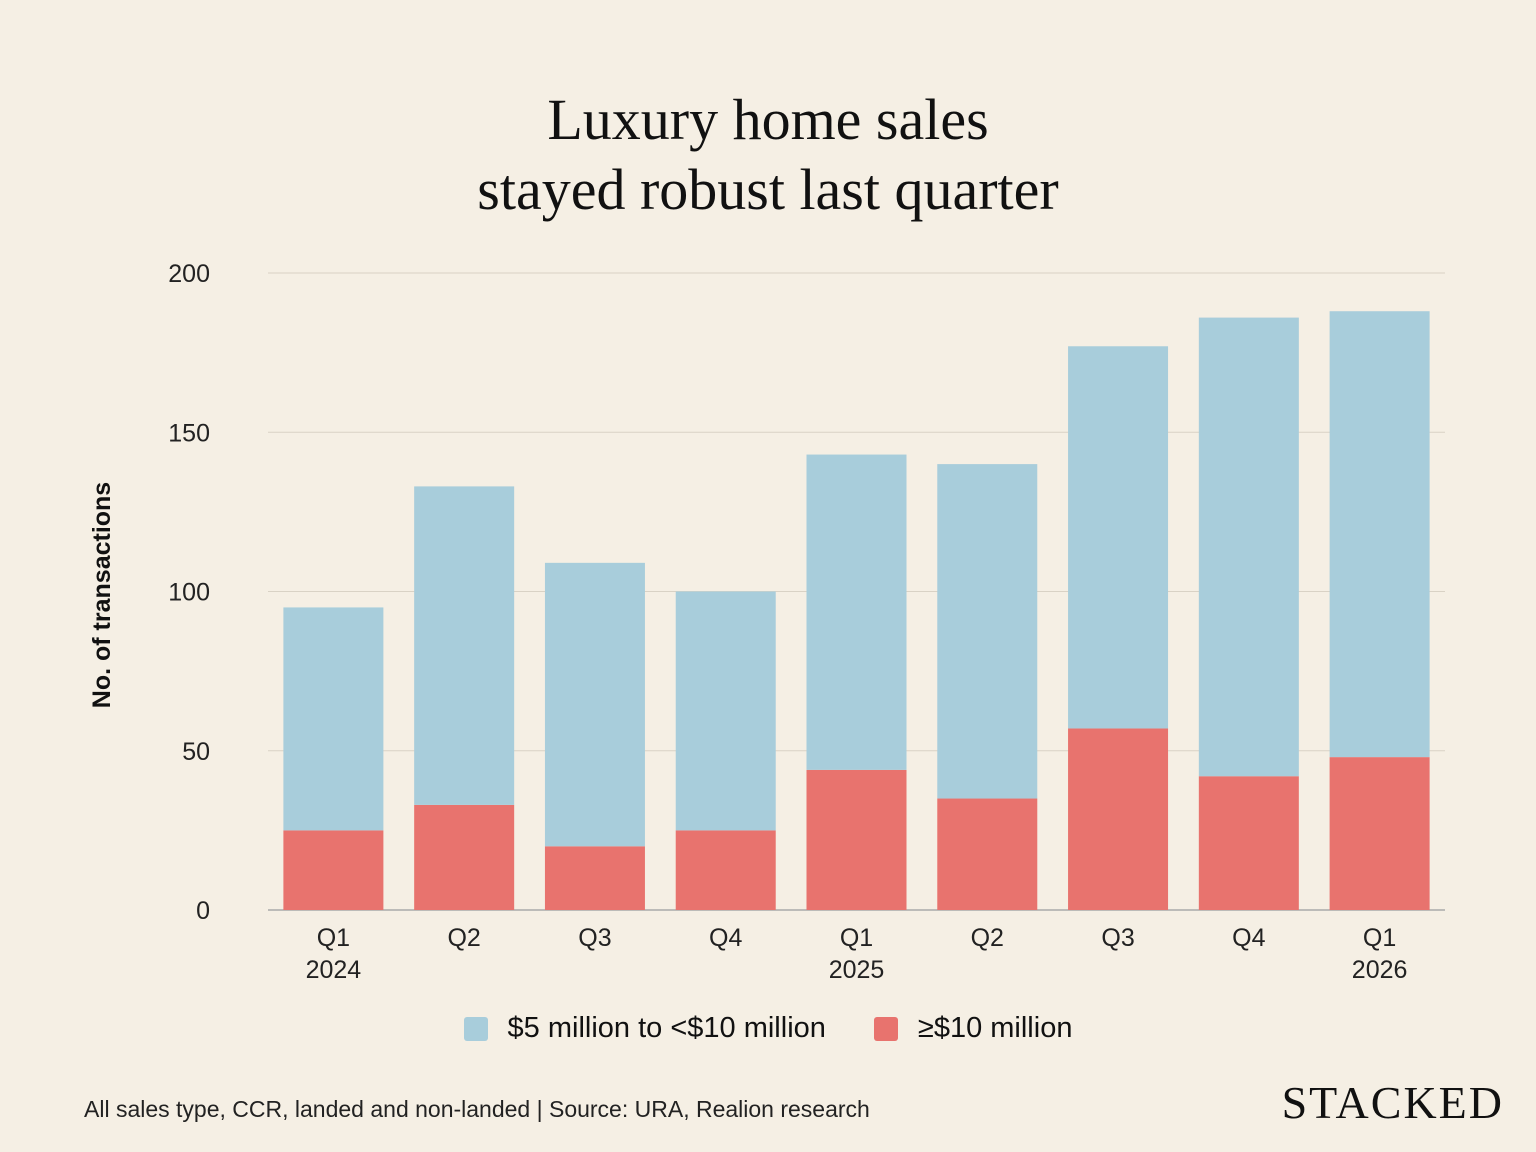  I want to click on x-tick-year-label: 2024, so click(334, 970).